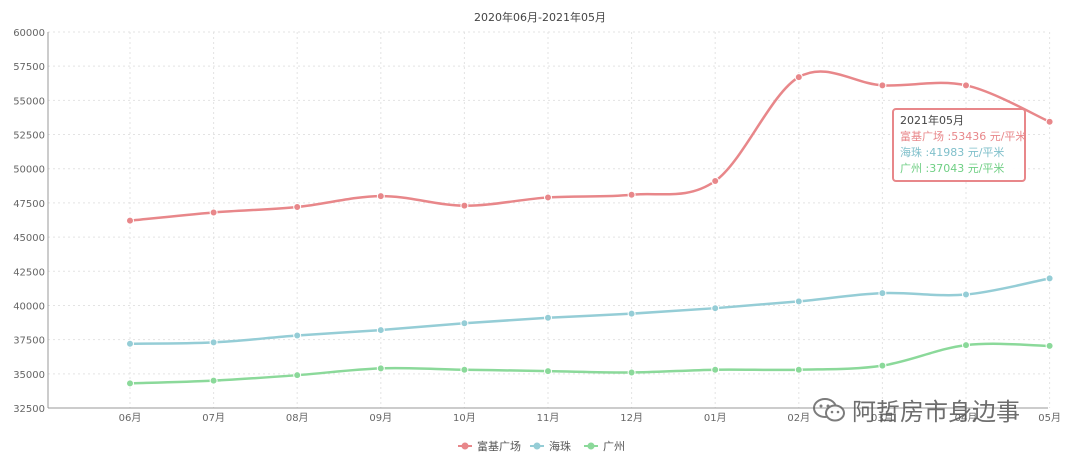 This screenshot has width=1080, height=459. Describe the element at coordinates (29, 409) in the screenshot. I see `y-tick-label: 32500` at that location.